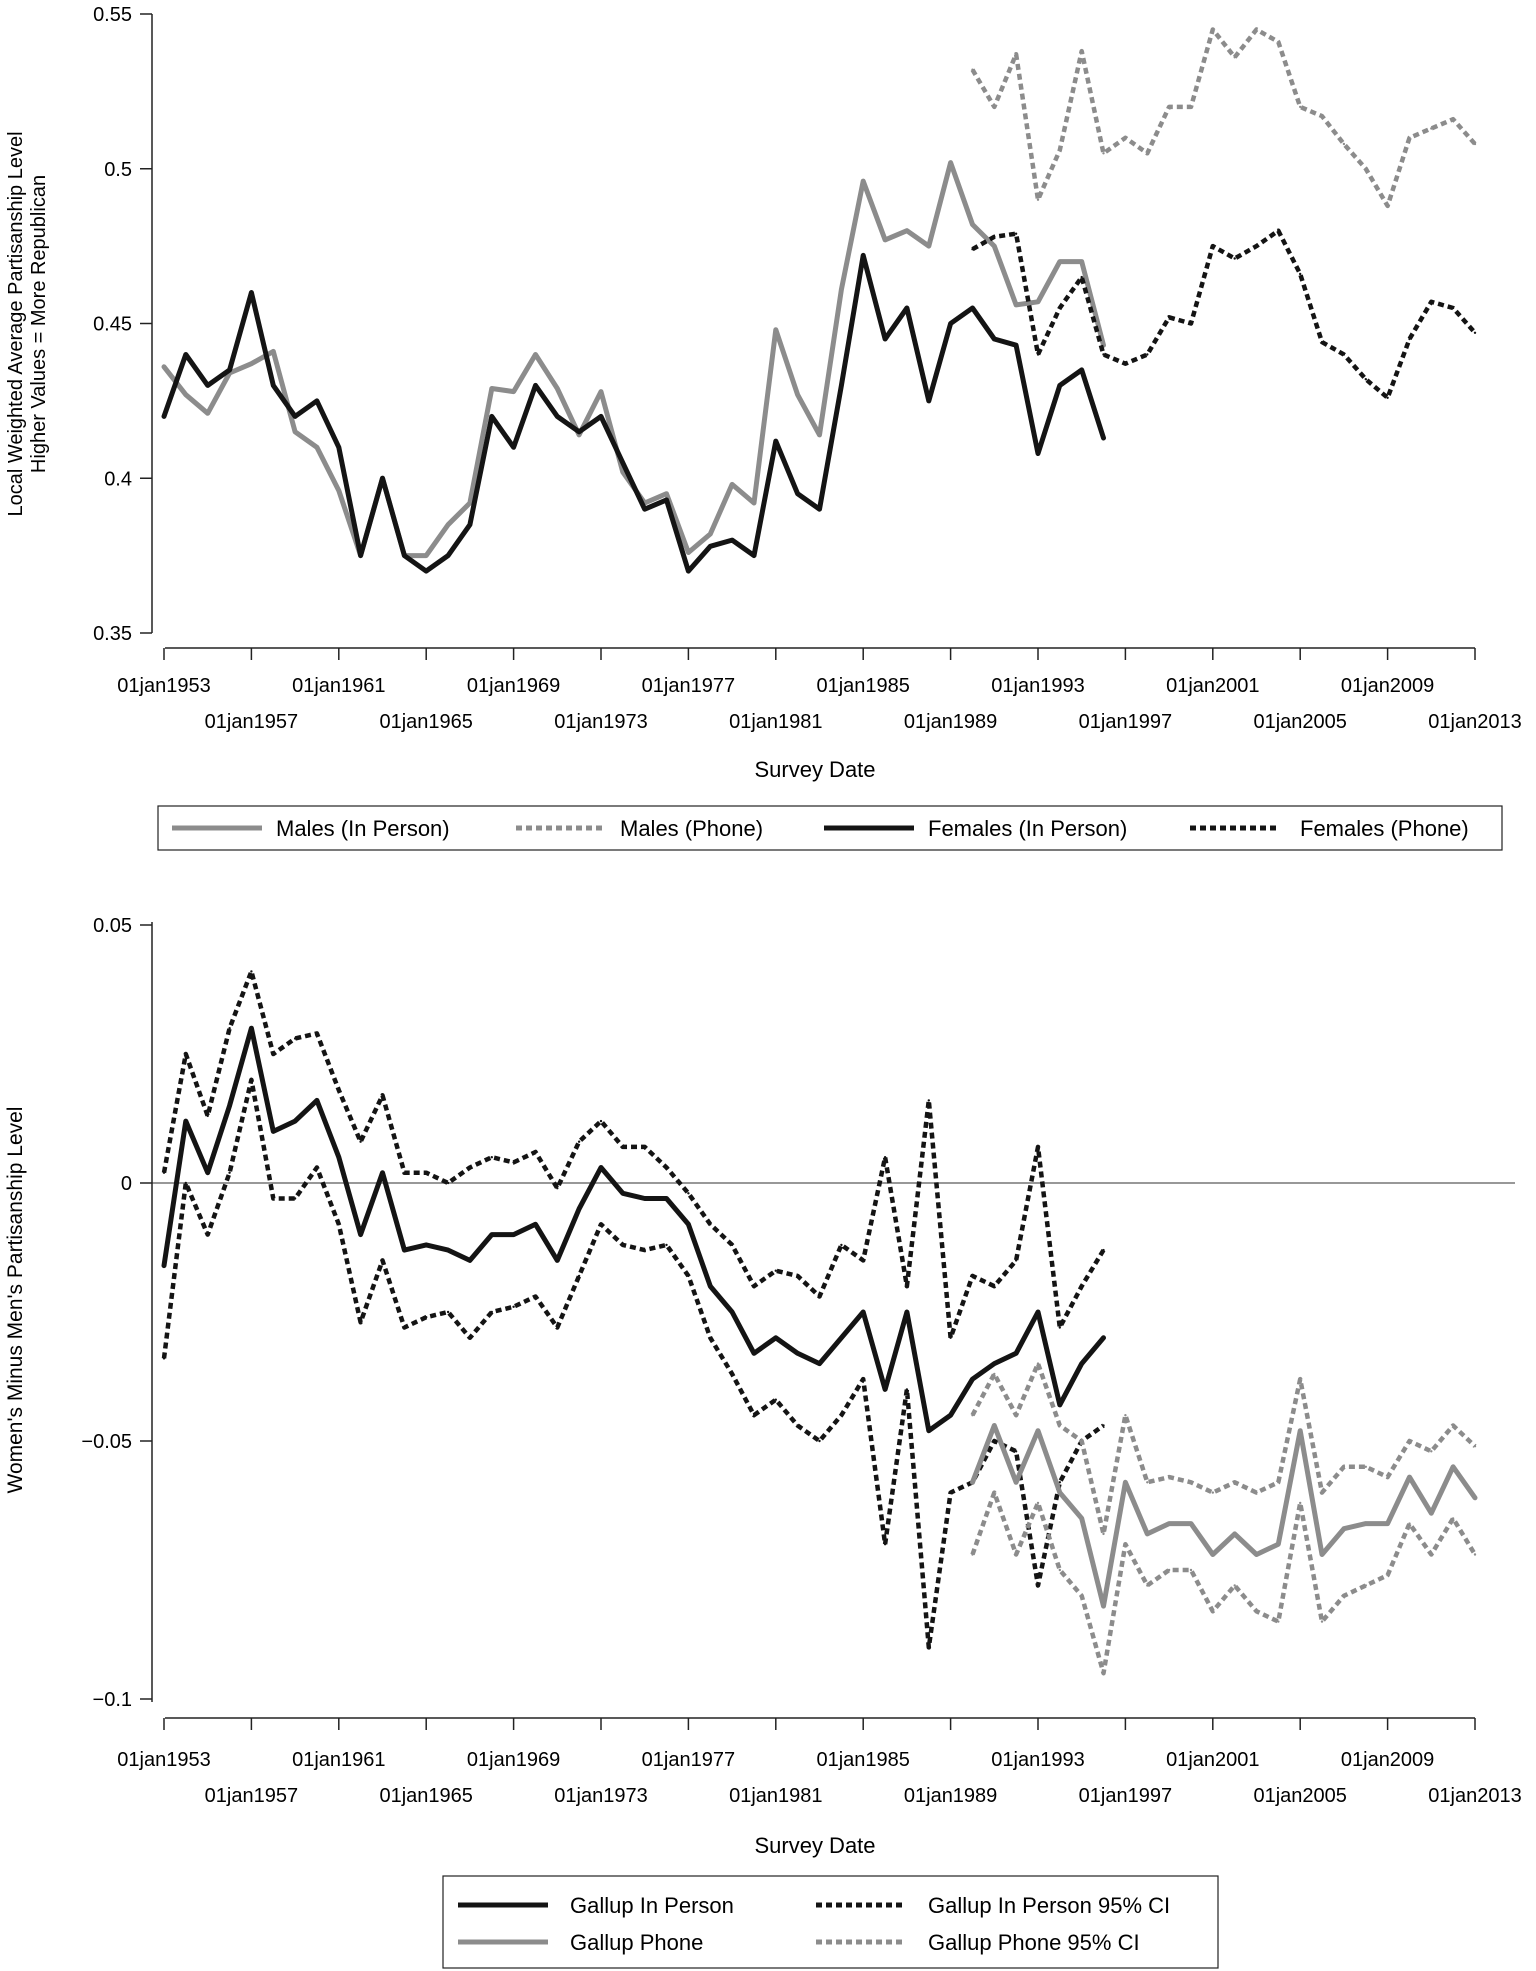 This screenshot has height=1971, width=1536. What do you see at coordinates (1299, 722) in the screenshot?
I see `chart-1-x-tick-label: 01jan2005` at bounding box center [1299, 722].